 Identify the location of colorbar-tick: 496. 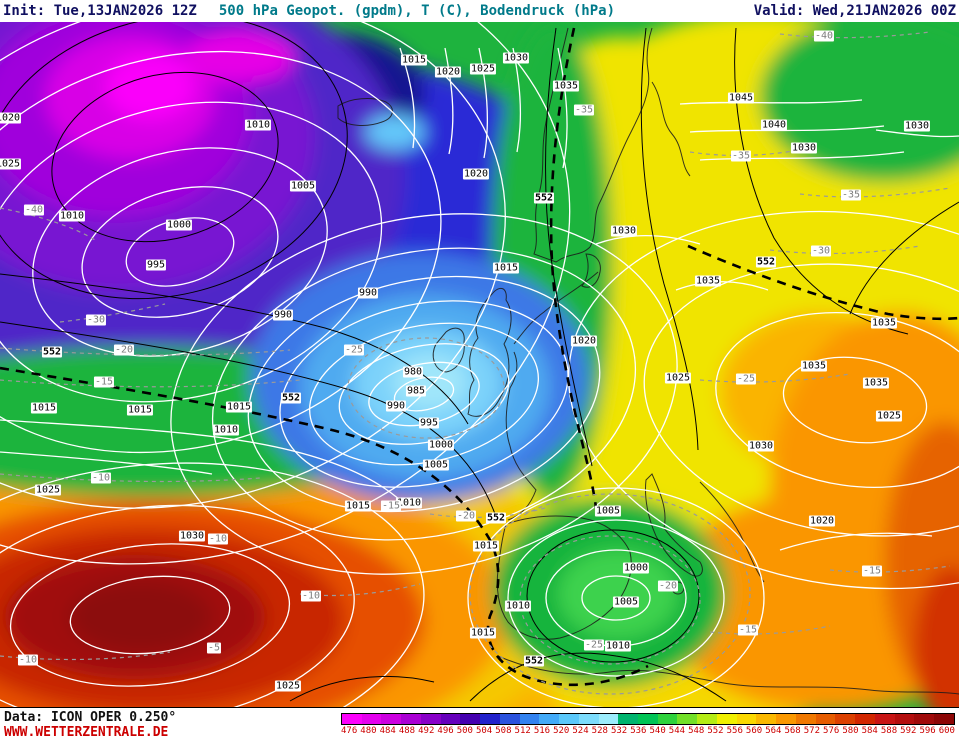
(445, 731).